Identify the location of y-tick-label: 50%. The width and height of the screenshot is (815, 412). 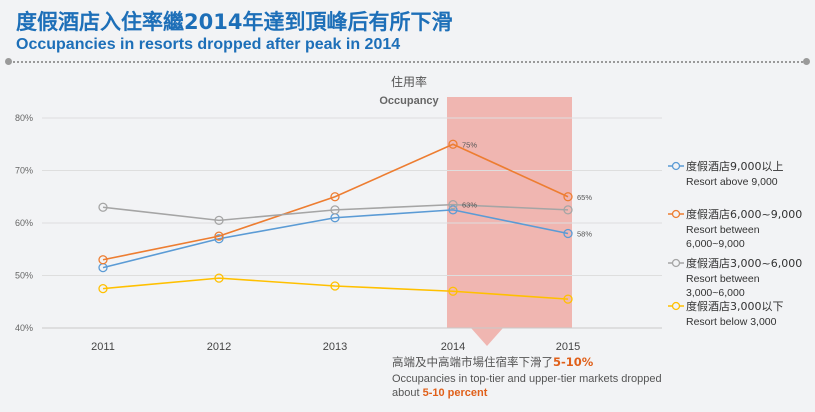
(24, 276).